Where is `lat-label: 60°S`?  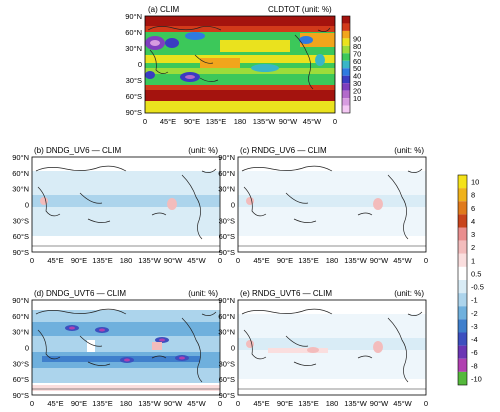
lat-label: 60°S is located at coordinates (227, 236).